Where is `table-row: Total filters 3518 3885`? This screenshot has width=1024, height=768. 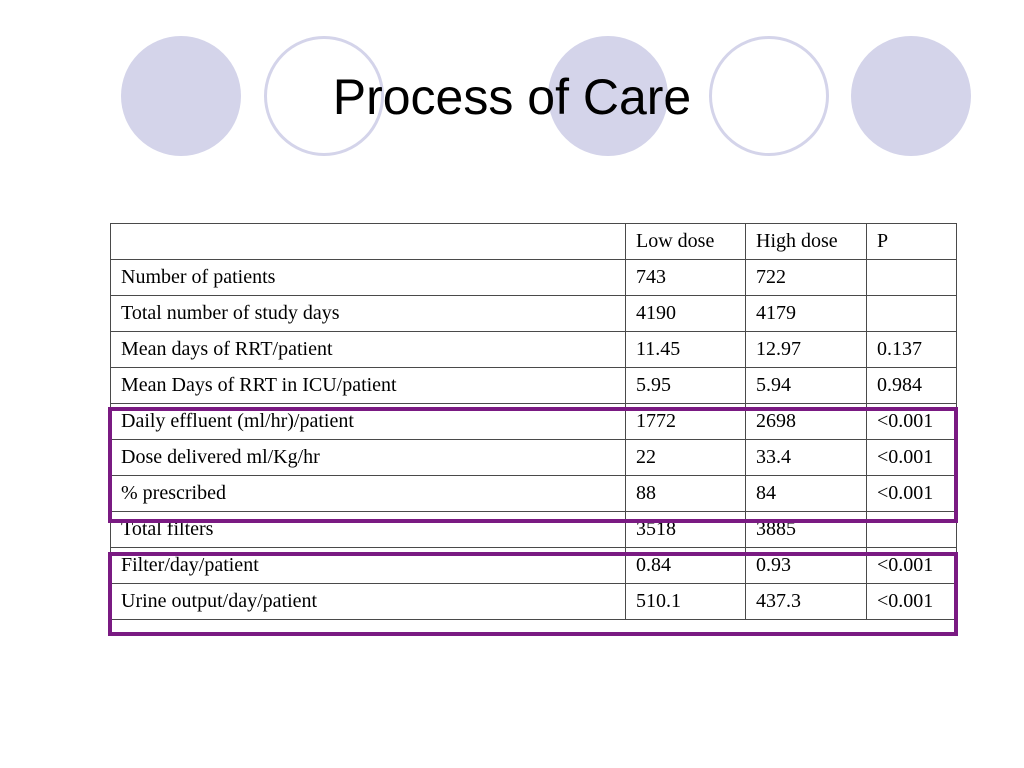
table-row: Total filters 3518 3885 is located at coordinates (533, 529).